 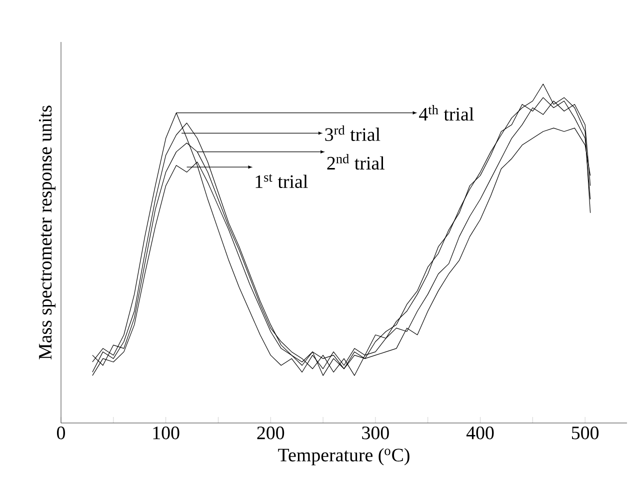 I want to click on x-tick-label: 500, so click(x=585, y=433).